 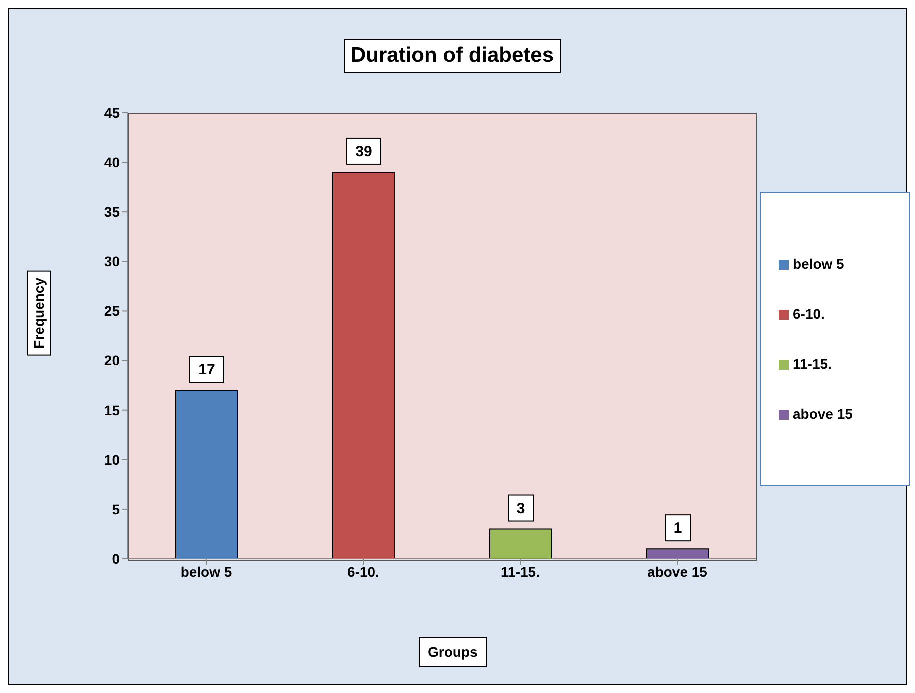 I want to click on y-tick-label: 20, so click(x=112, y=360).